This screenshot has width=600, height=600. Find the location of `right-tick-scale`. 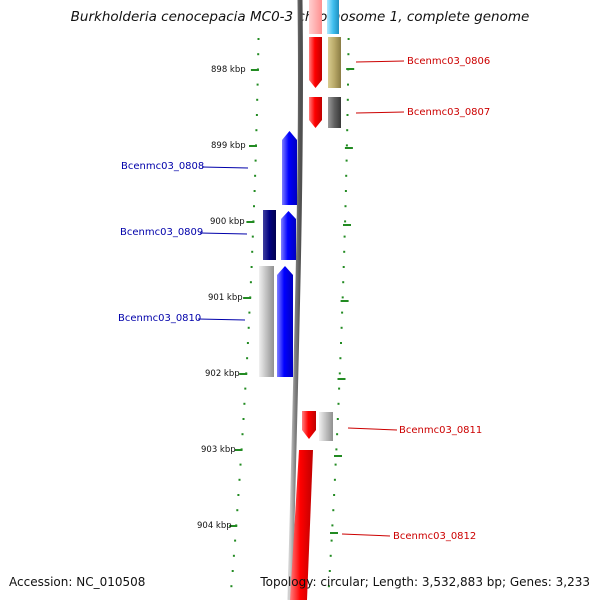

right-tick-scale is located at coordinates (341, 313).